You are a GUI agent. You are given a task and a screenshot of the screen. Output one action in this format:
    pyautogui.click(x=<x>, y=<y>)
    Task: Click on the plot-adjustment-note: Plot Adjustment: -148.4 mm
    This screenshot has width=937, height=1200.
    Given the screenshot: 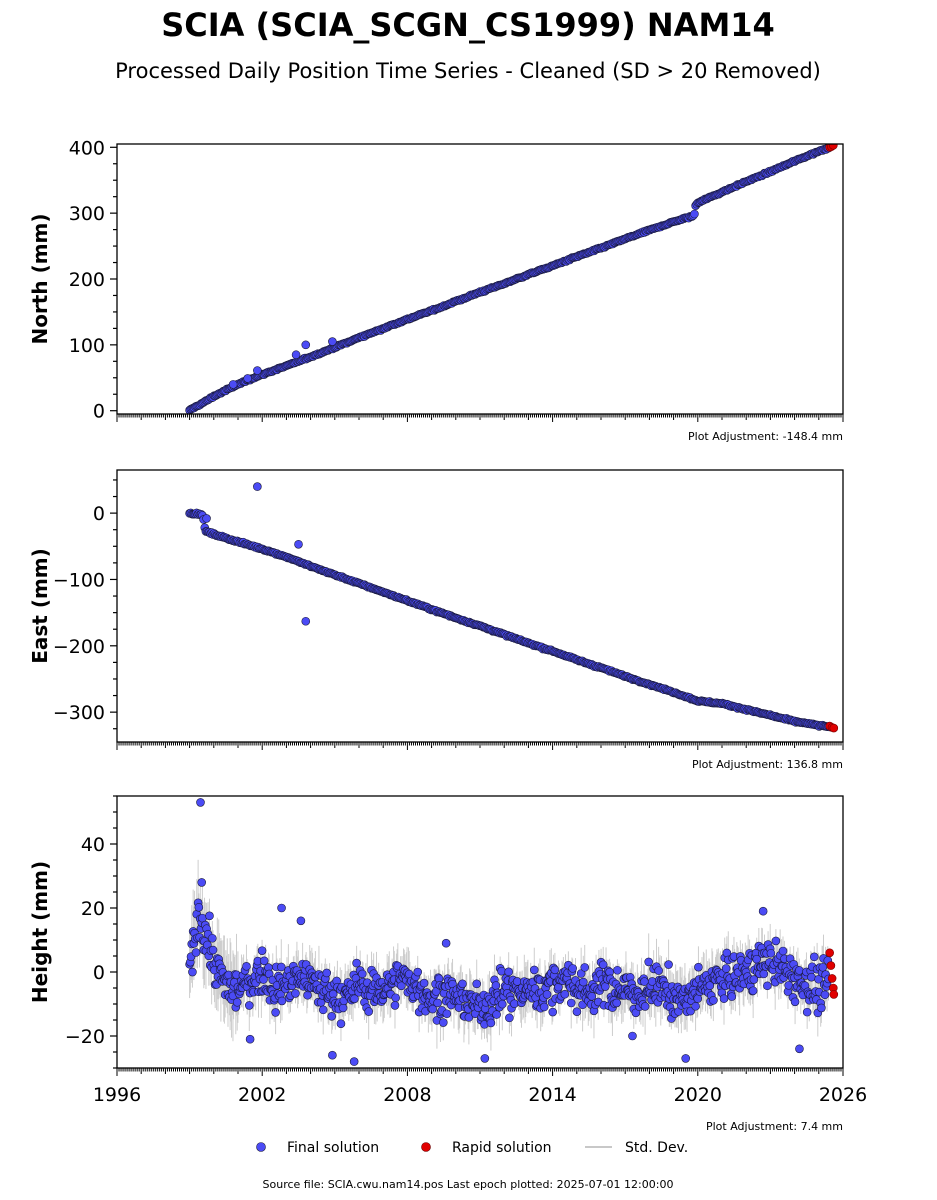 What is the action you would take?
    pyautogui.click(x=765, y=436)
    